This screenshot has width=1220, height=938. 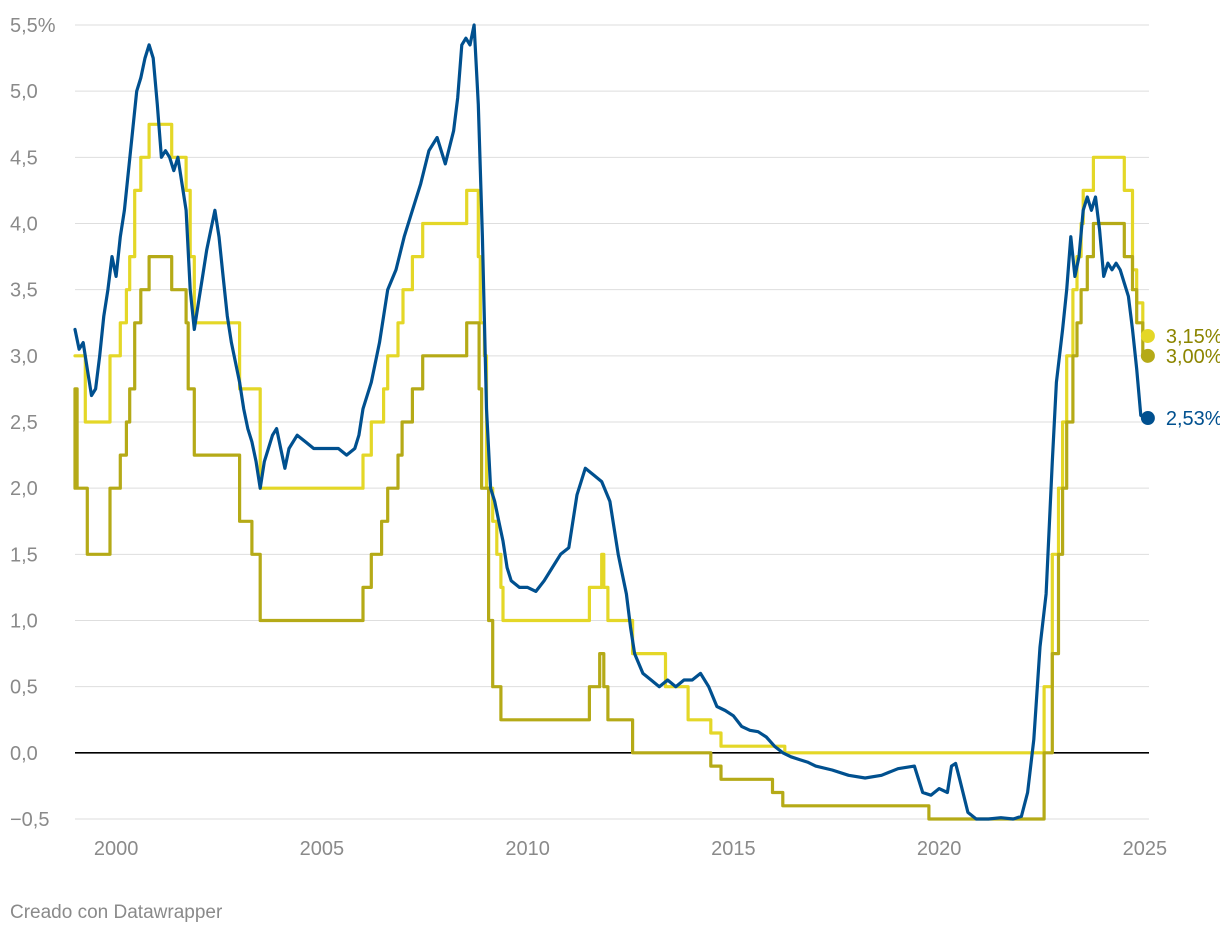 What do you see at coordinates (24, 423) in the screenshot?
I see `y-tick-label: 2,5` at bounding box center [24, 423].